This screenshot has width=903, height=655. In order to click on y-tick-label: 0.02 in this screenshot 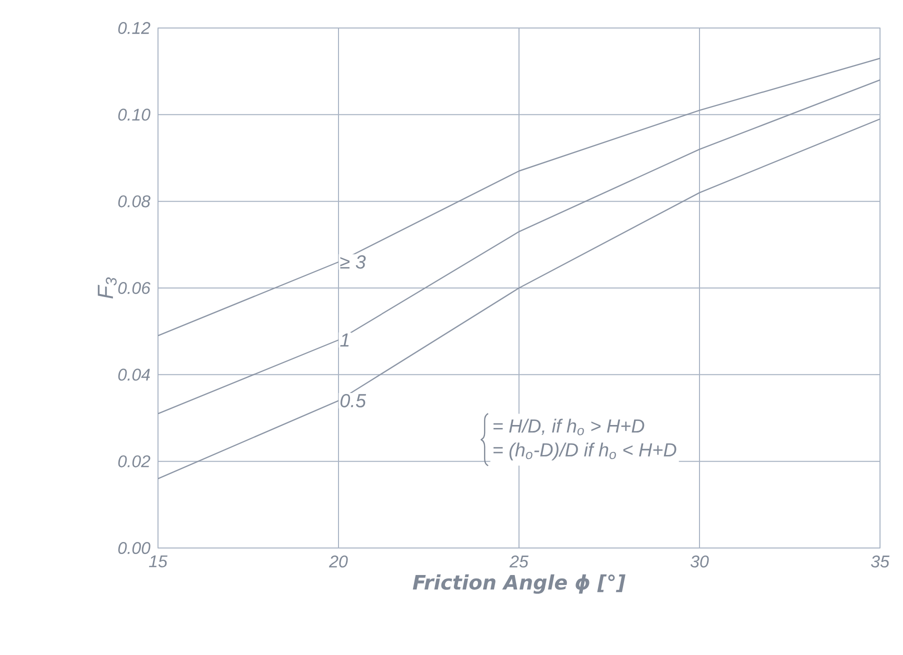, I will do `click(134, 461)`.